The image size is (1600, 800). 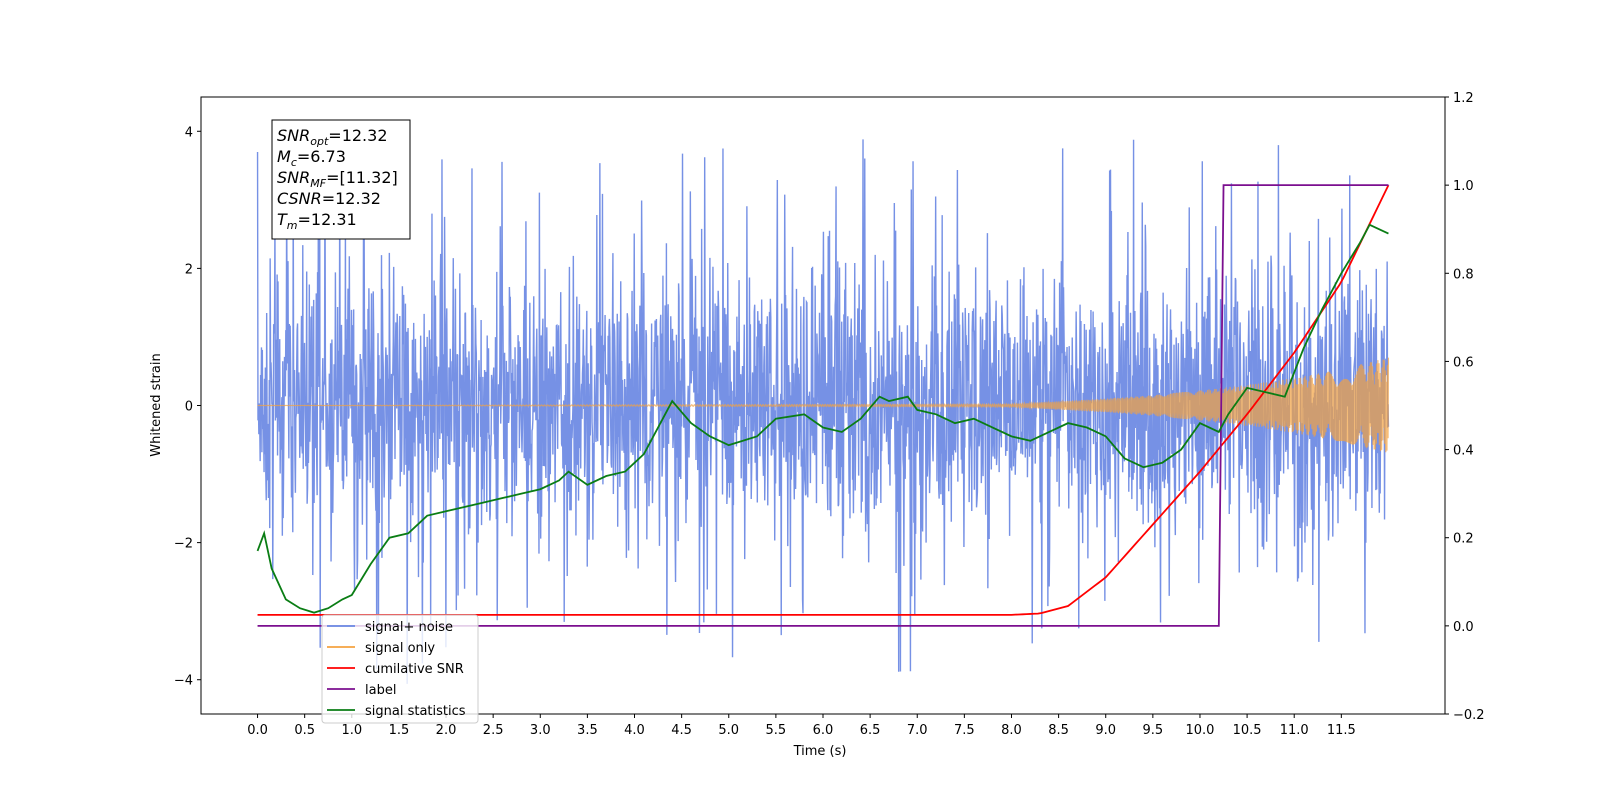 I want to click on annotation-line: SNRopt=12.32, so click(x=332, y=137).